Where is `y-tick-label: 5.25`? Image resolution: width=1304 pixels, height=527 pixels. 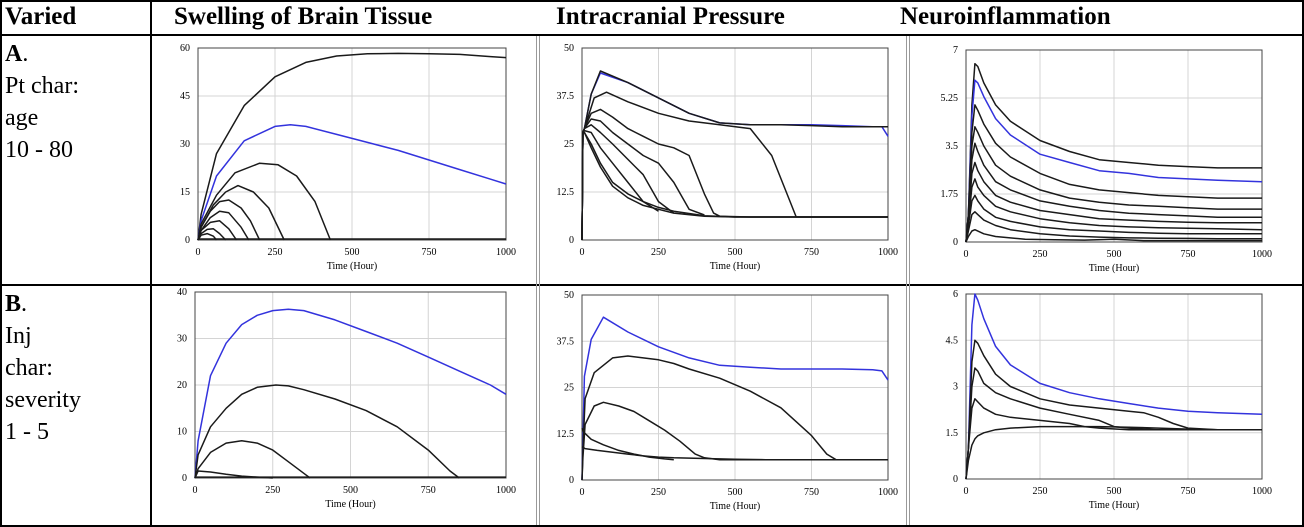 y-tick-label: 5.25 is located at coordinates (950, 98).